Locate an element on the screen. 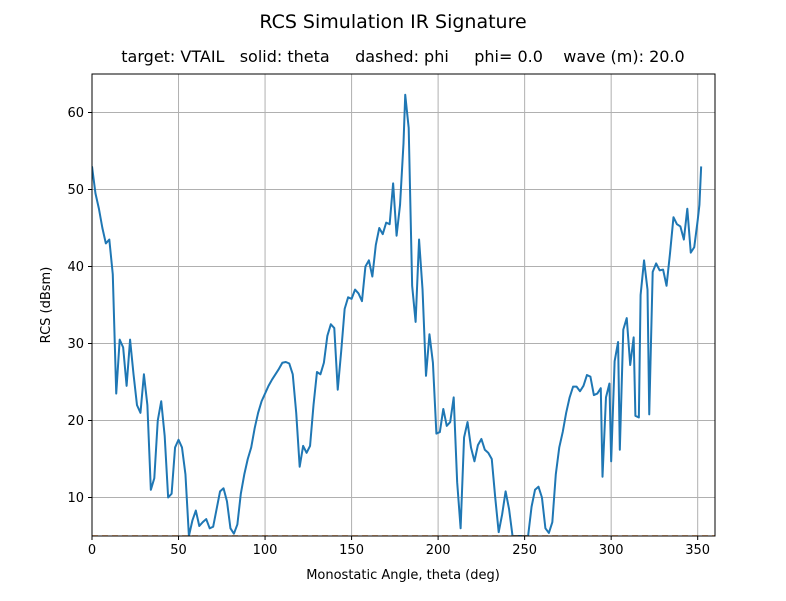  x-tick-label: 350 is located at coordinates (697, 550).